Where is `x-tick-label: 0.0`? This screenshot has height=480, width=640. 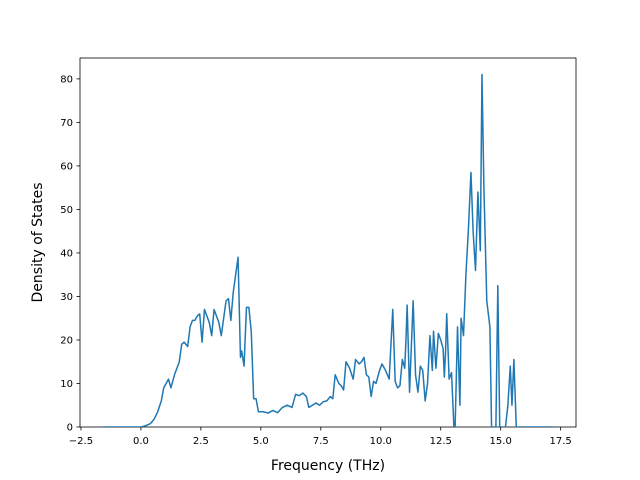
x-tick-label: 0.0 is located at coordinates (141, 441).